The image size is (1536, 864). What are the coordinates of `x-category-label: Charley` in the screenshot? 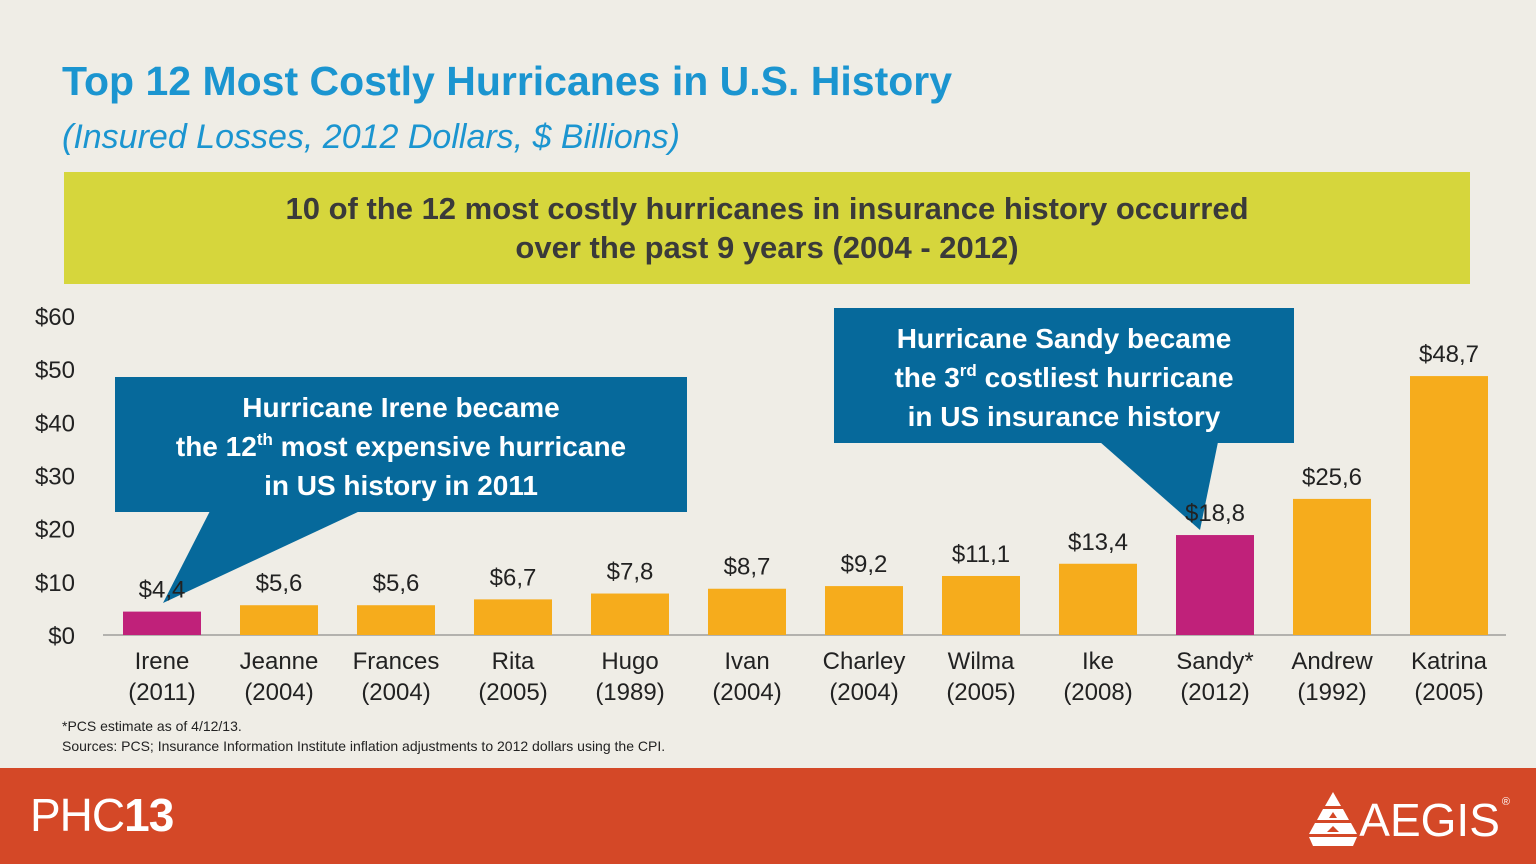 It's located at (864, 661).